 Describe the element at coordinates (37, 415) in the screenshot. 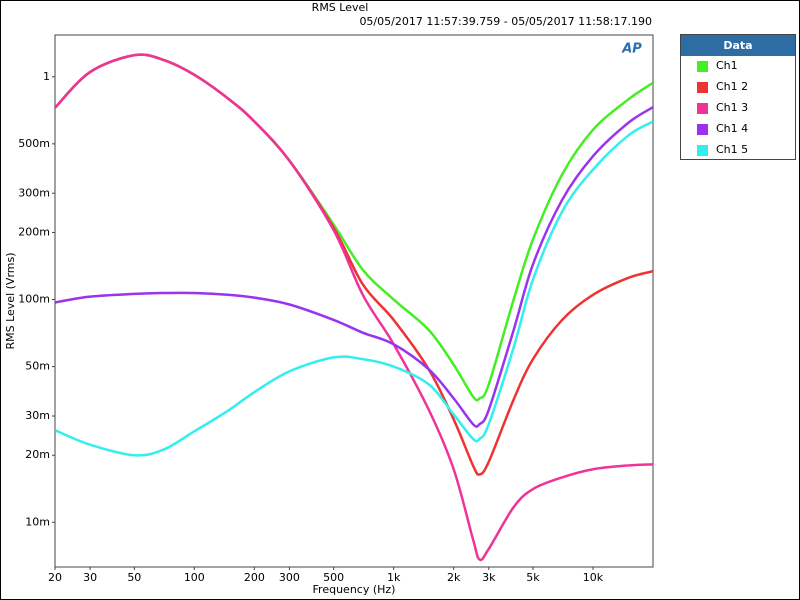

I see `y-tick-label: 30m` at that location.